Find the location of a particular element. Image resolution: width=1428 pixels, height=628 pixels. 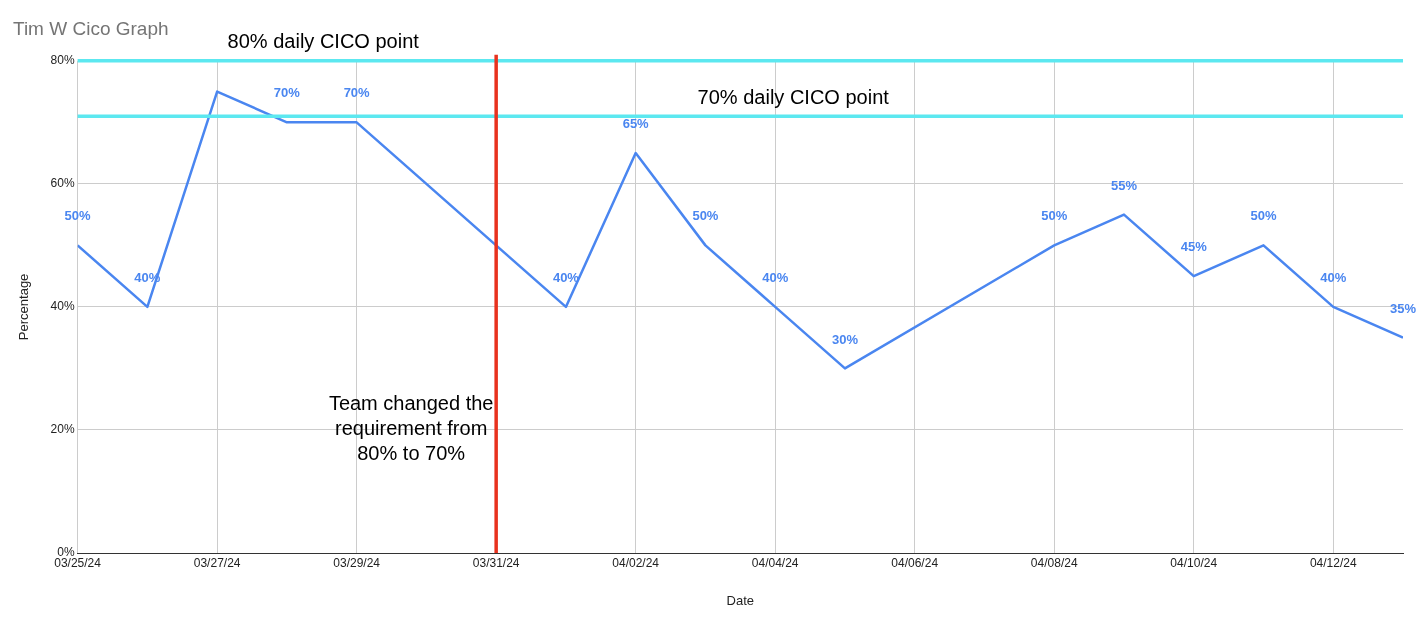

y-tick-label: 60% is located at coordinates (62, 183).